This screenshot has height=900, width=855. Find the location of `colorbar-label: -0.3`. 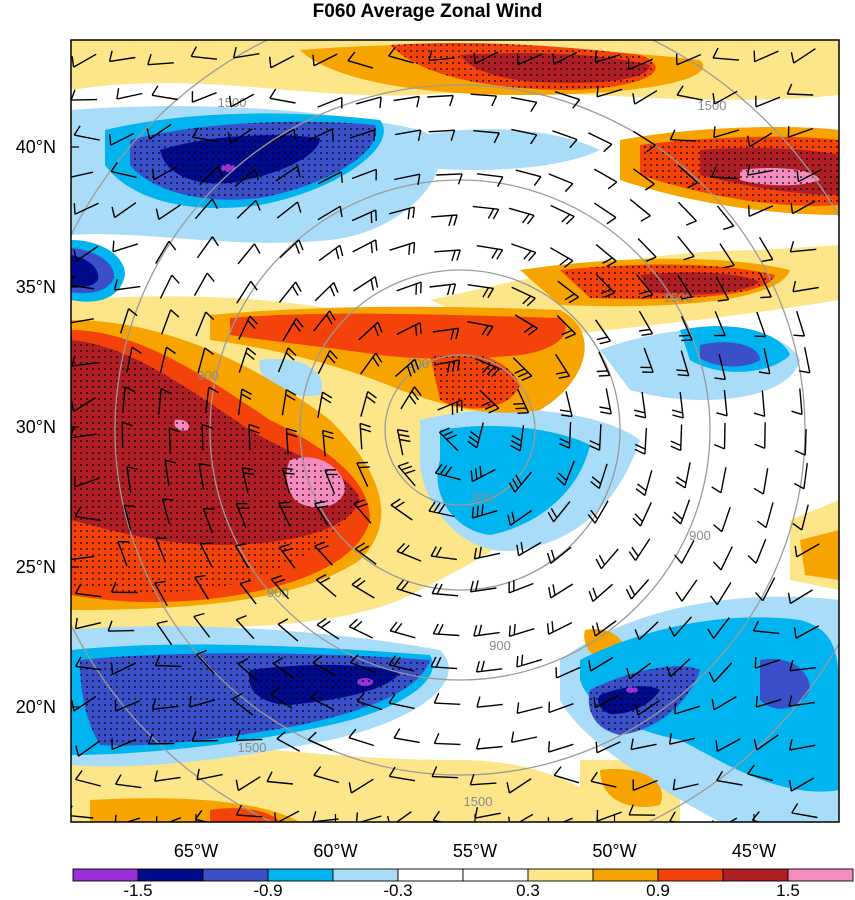

colorbar-label: -0.3 is located at coordinates (397, 890).